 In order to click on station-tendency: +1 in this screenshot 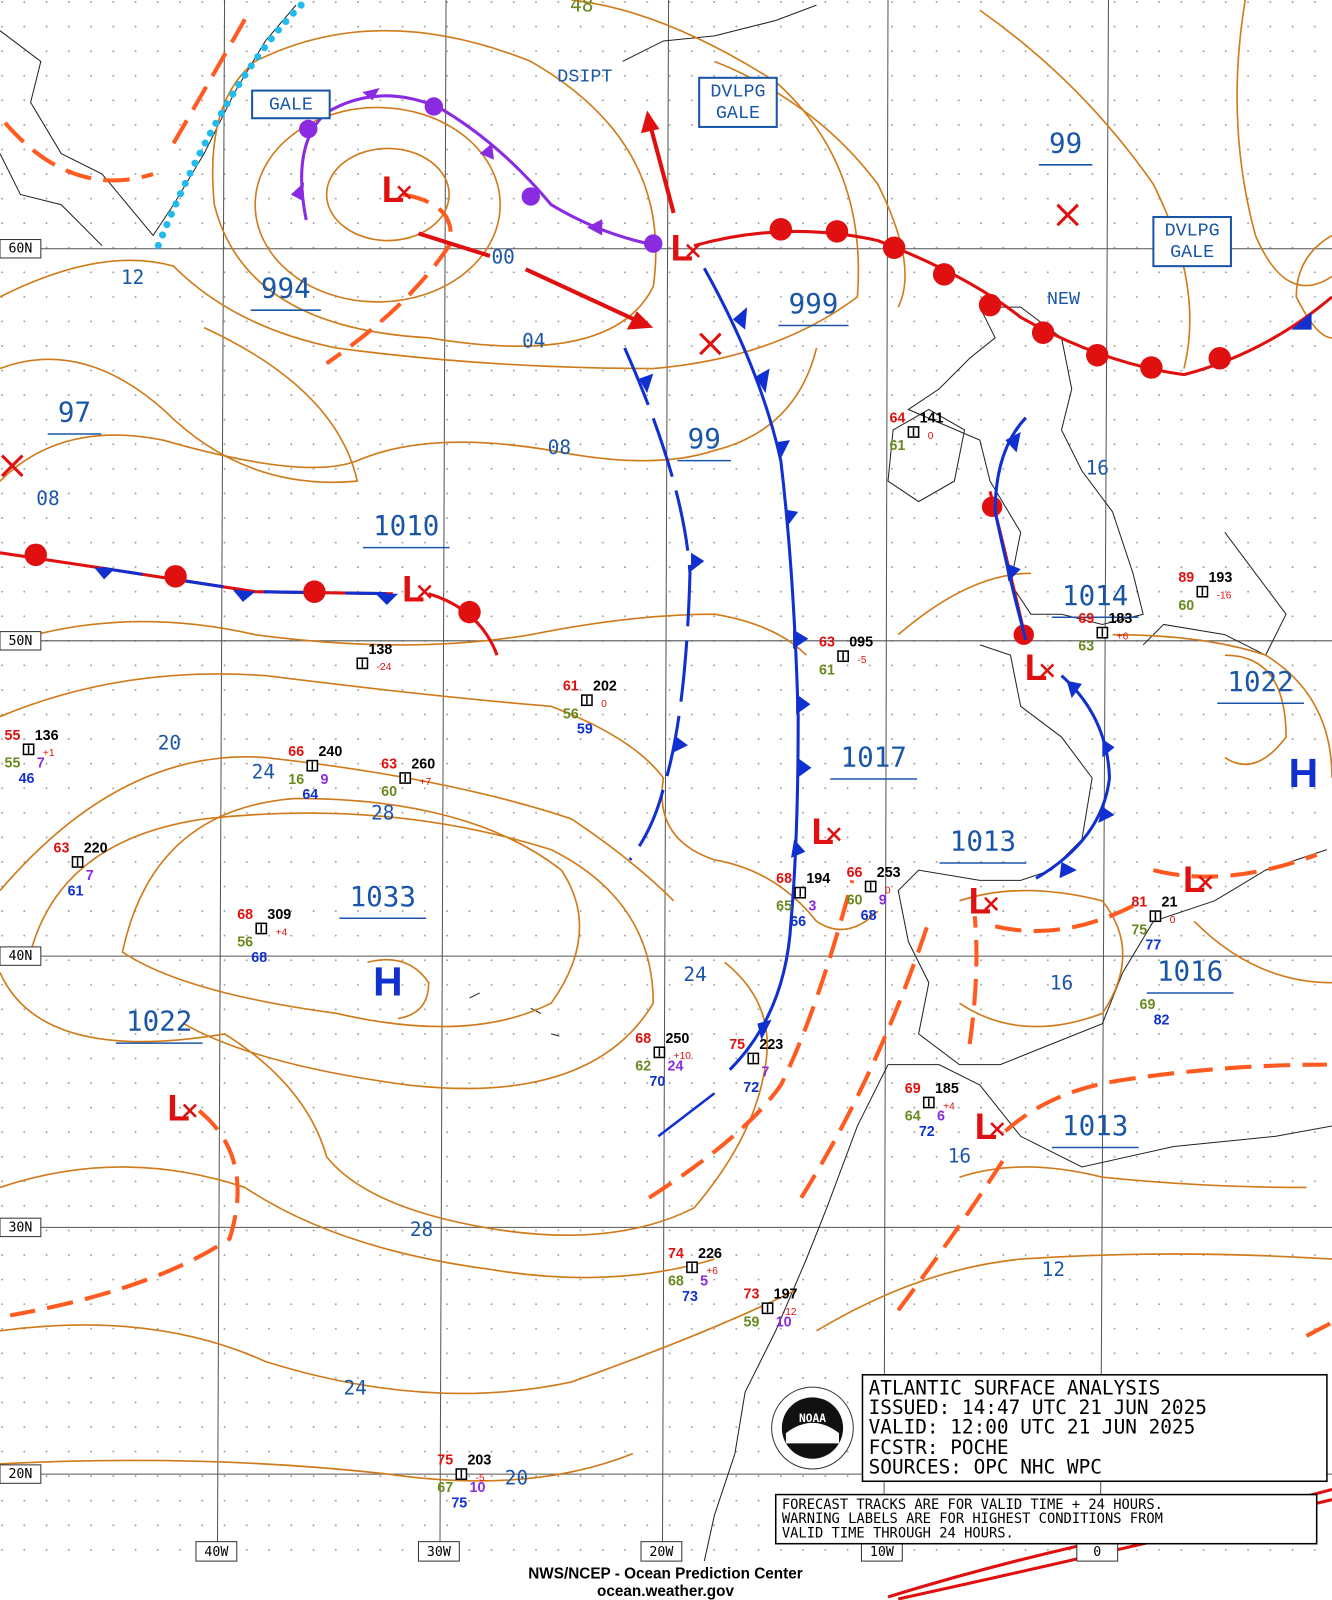, I will do `click(49, 753)`.